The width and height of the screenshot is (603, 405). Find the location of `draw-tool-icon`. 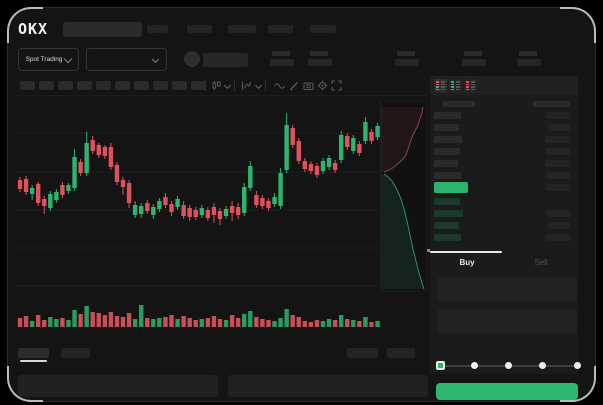

draw-tool-icon is located at coordinates (294, 85).